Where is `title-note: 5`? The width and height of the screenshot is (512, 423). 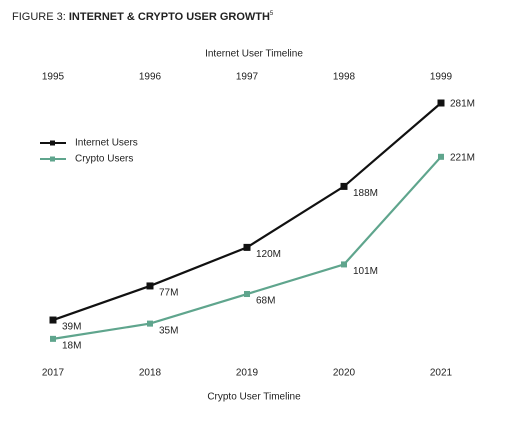
title-note: 5 is located at coordinates (272, 14).